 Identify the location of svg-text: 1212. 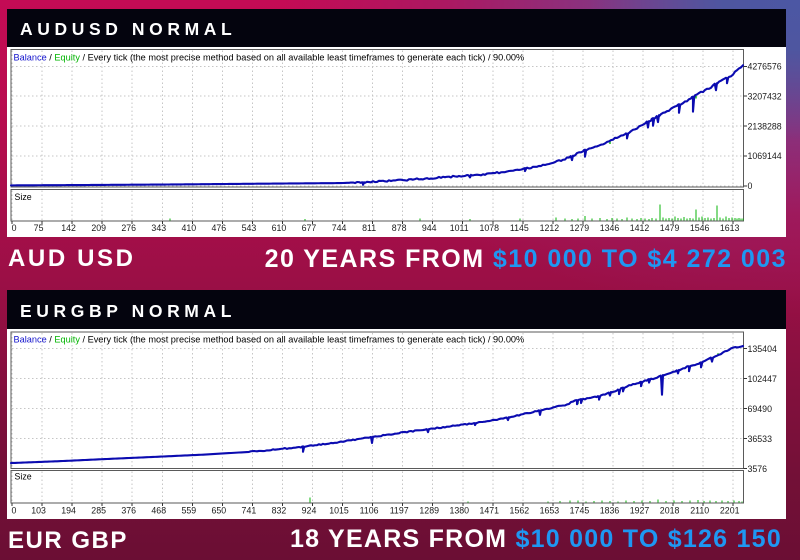
(550, 227).